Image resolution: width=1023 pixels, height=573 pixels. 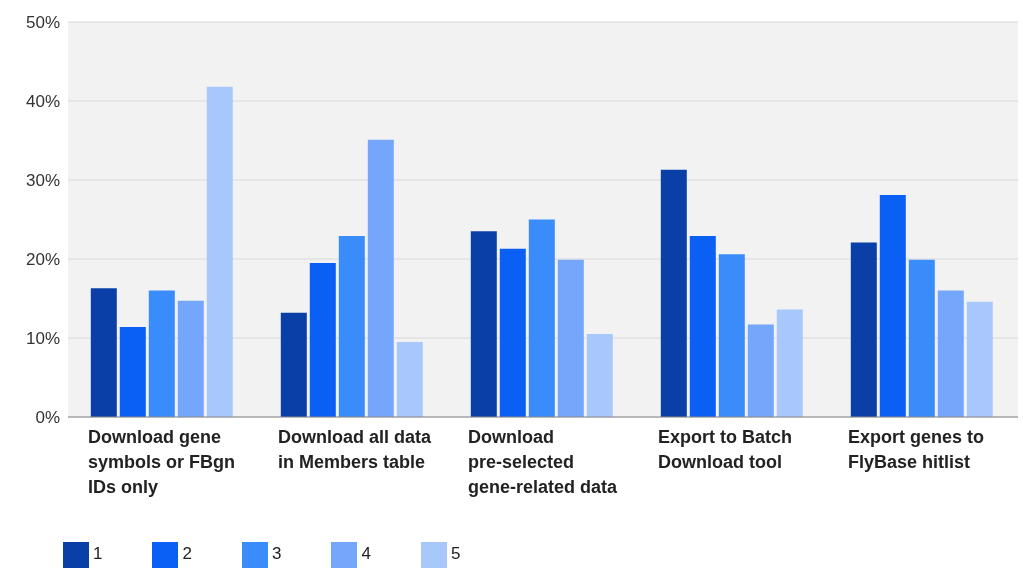 I want to click on x-tick-label: Download all data in Members table, so click(x=355, y=449).